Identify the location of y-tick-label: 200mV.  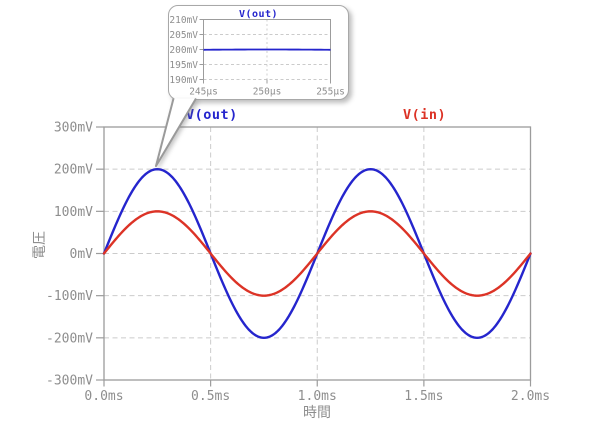
(73, 170).